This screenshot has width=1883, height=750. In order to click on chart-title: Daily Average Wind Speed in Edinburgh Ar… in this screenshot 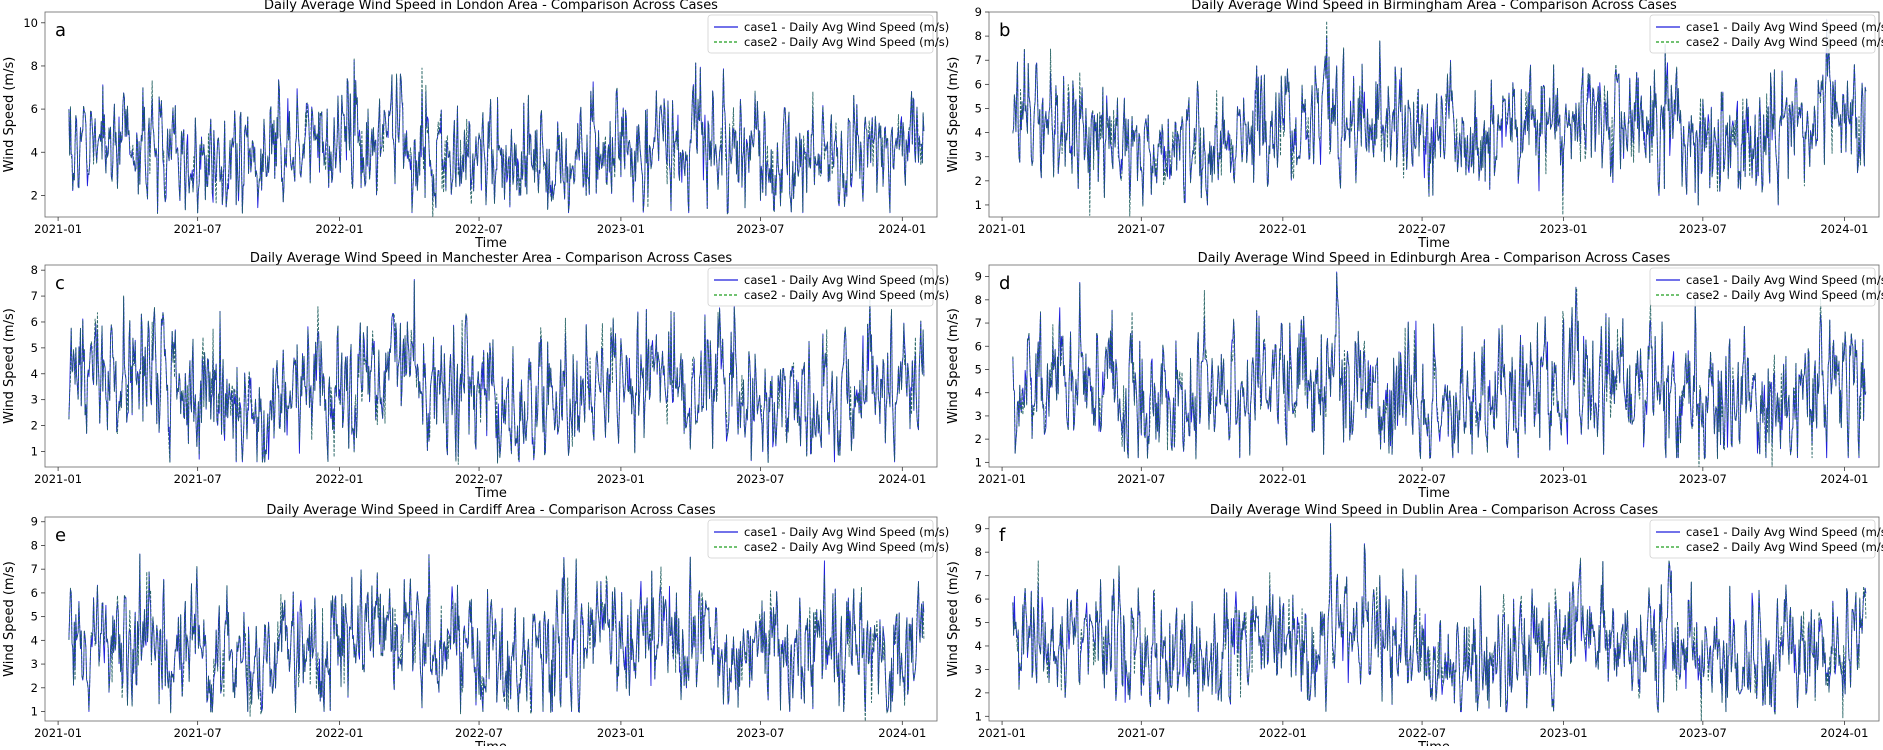, I will do `click(1434, 258)`.